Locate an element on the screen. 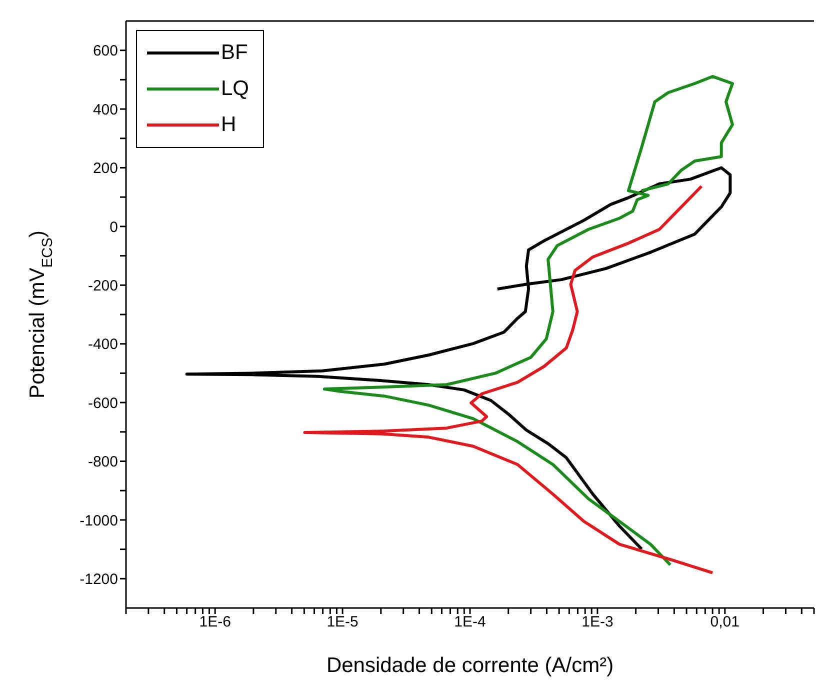  legend-label: H is located at coordinates (228, 125).